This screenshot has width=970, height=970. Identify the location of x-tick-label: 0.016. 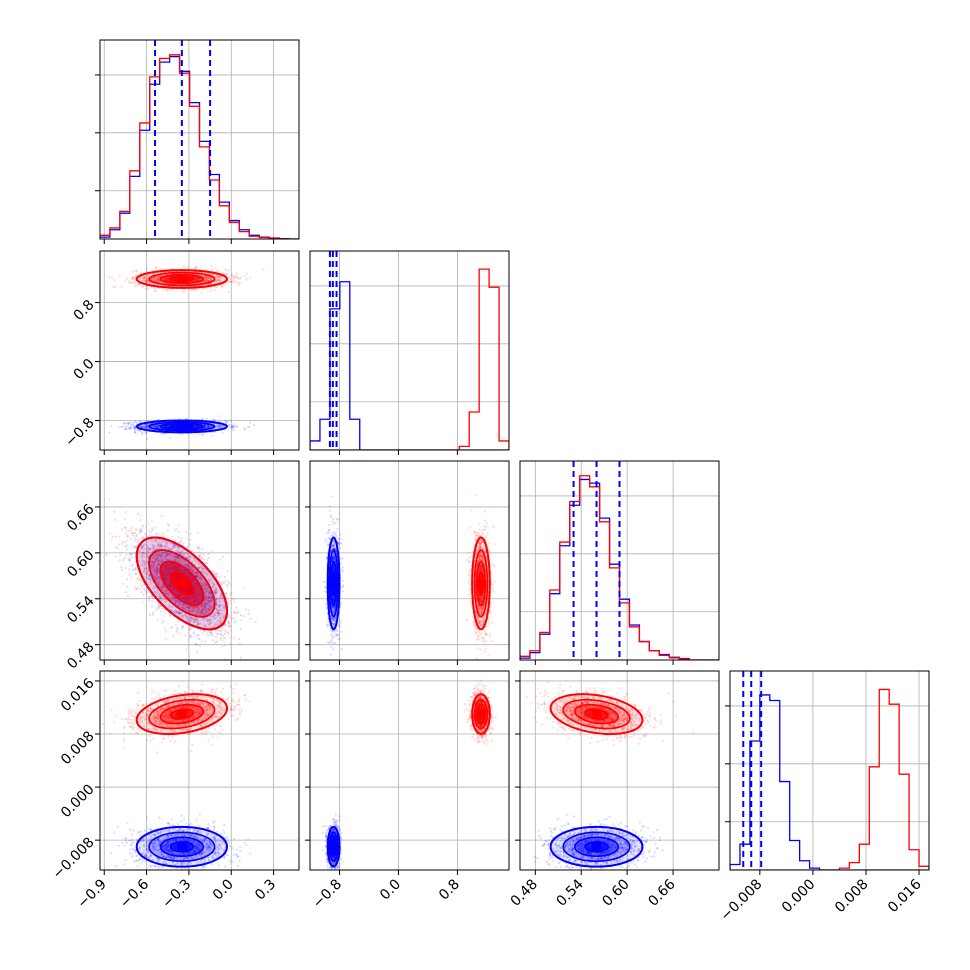
(905, 896).